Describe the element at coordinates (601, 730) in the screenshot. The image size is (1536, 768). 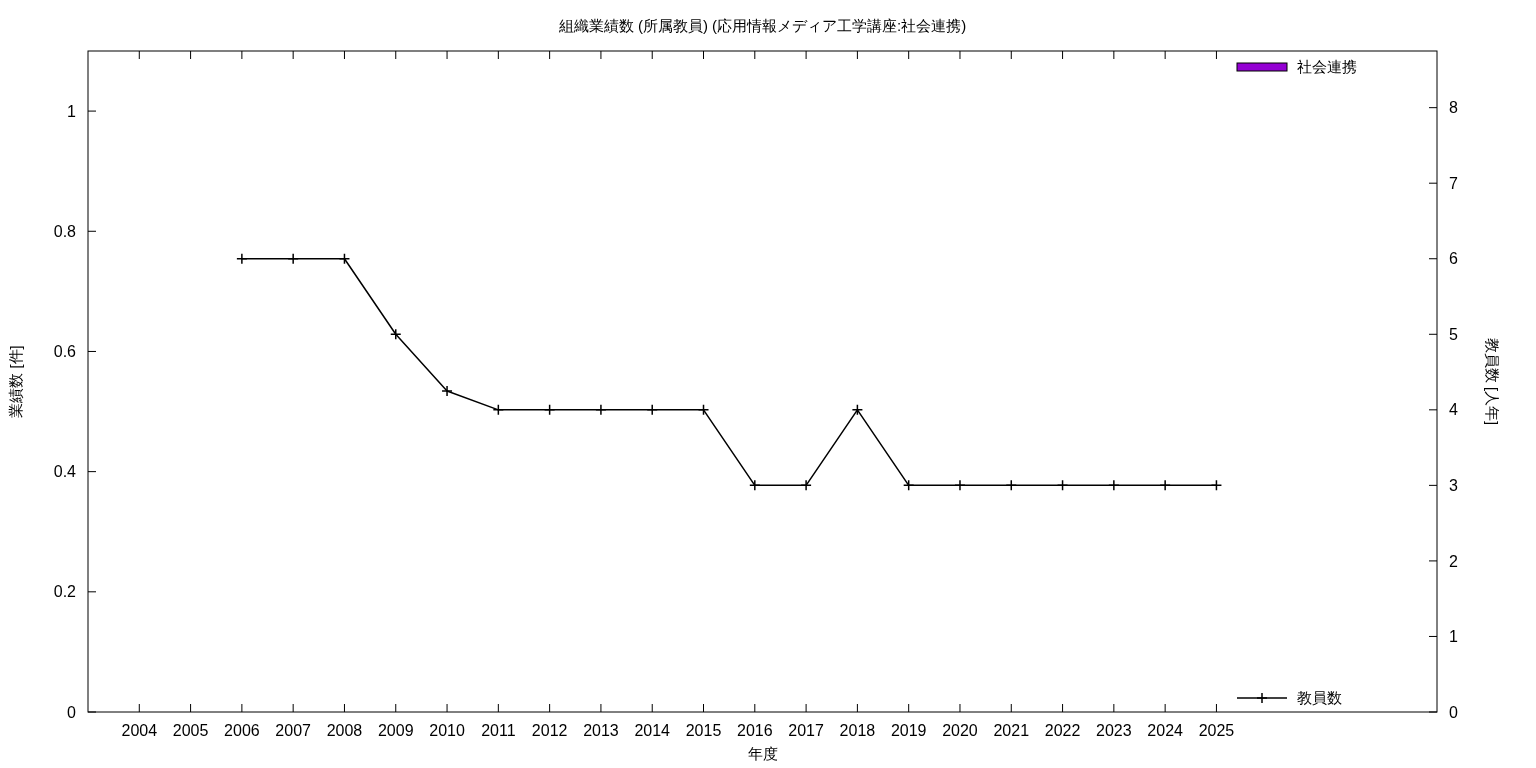
I see `x-tick-label: 2013` at that location.